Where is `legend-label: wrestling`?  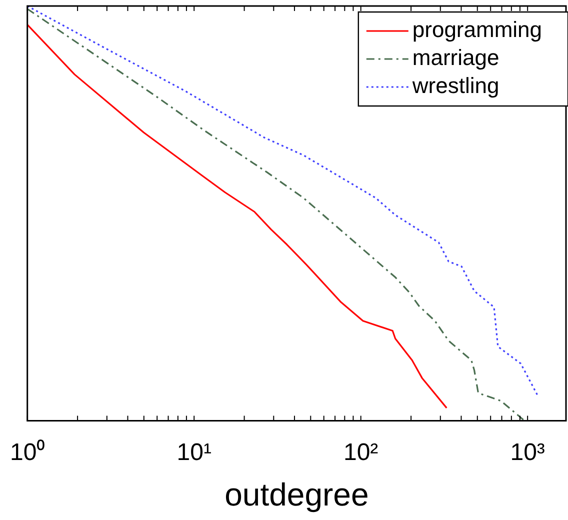
legend-label: wrestling is located at coordinates (455, 85).